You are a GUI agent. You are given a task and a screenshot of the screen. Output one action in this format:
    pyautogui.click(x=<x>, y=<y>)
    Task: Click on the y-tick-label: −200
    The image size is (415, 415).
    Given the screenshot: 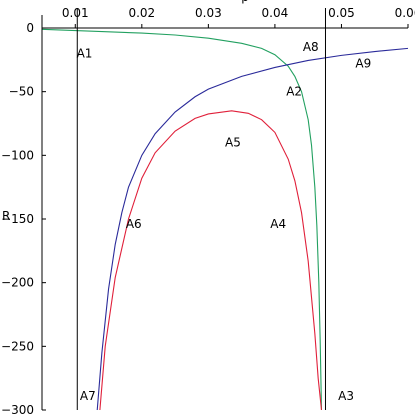 What is the action you would take?
    pyautogui.click(x=17, y=283)
    